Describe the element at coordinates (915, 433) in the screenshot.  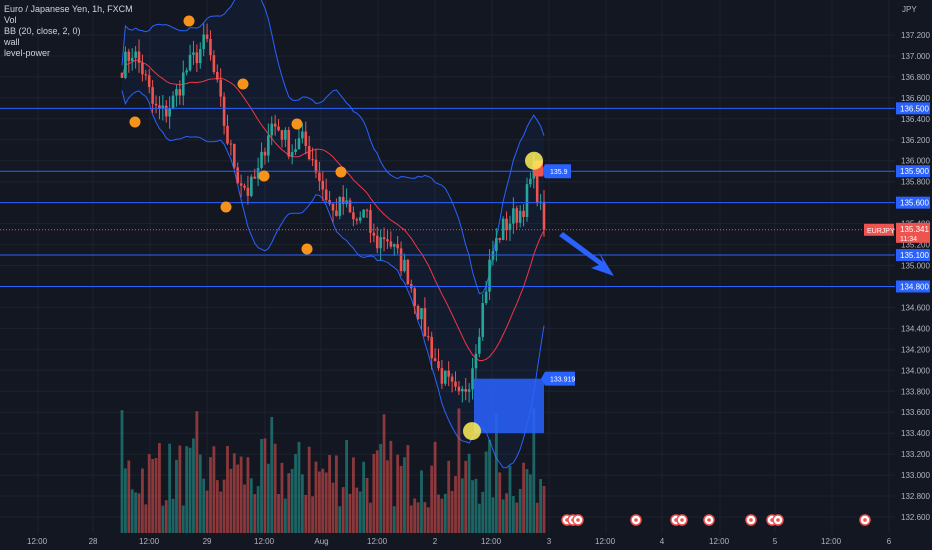
I see `price-tick-label: 133.400` at that location.